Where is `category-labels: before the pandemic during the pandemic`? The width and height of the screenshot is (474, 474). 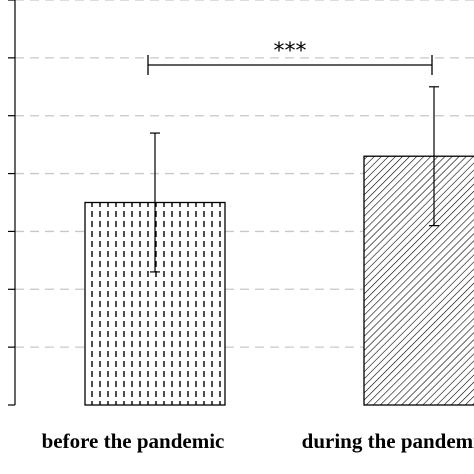
category-labels: before the pandemic during the pandemic is located at coordinates (258, 441).